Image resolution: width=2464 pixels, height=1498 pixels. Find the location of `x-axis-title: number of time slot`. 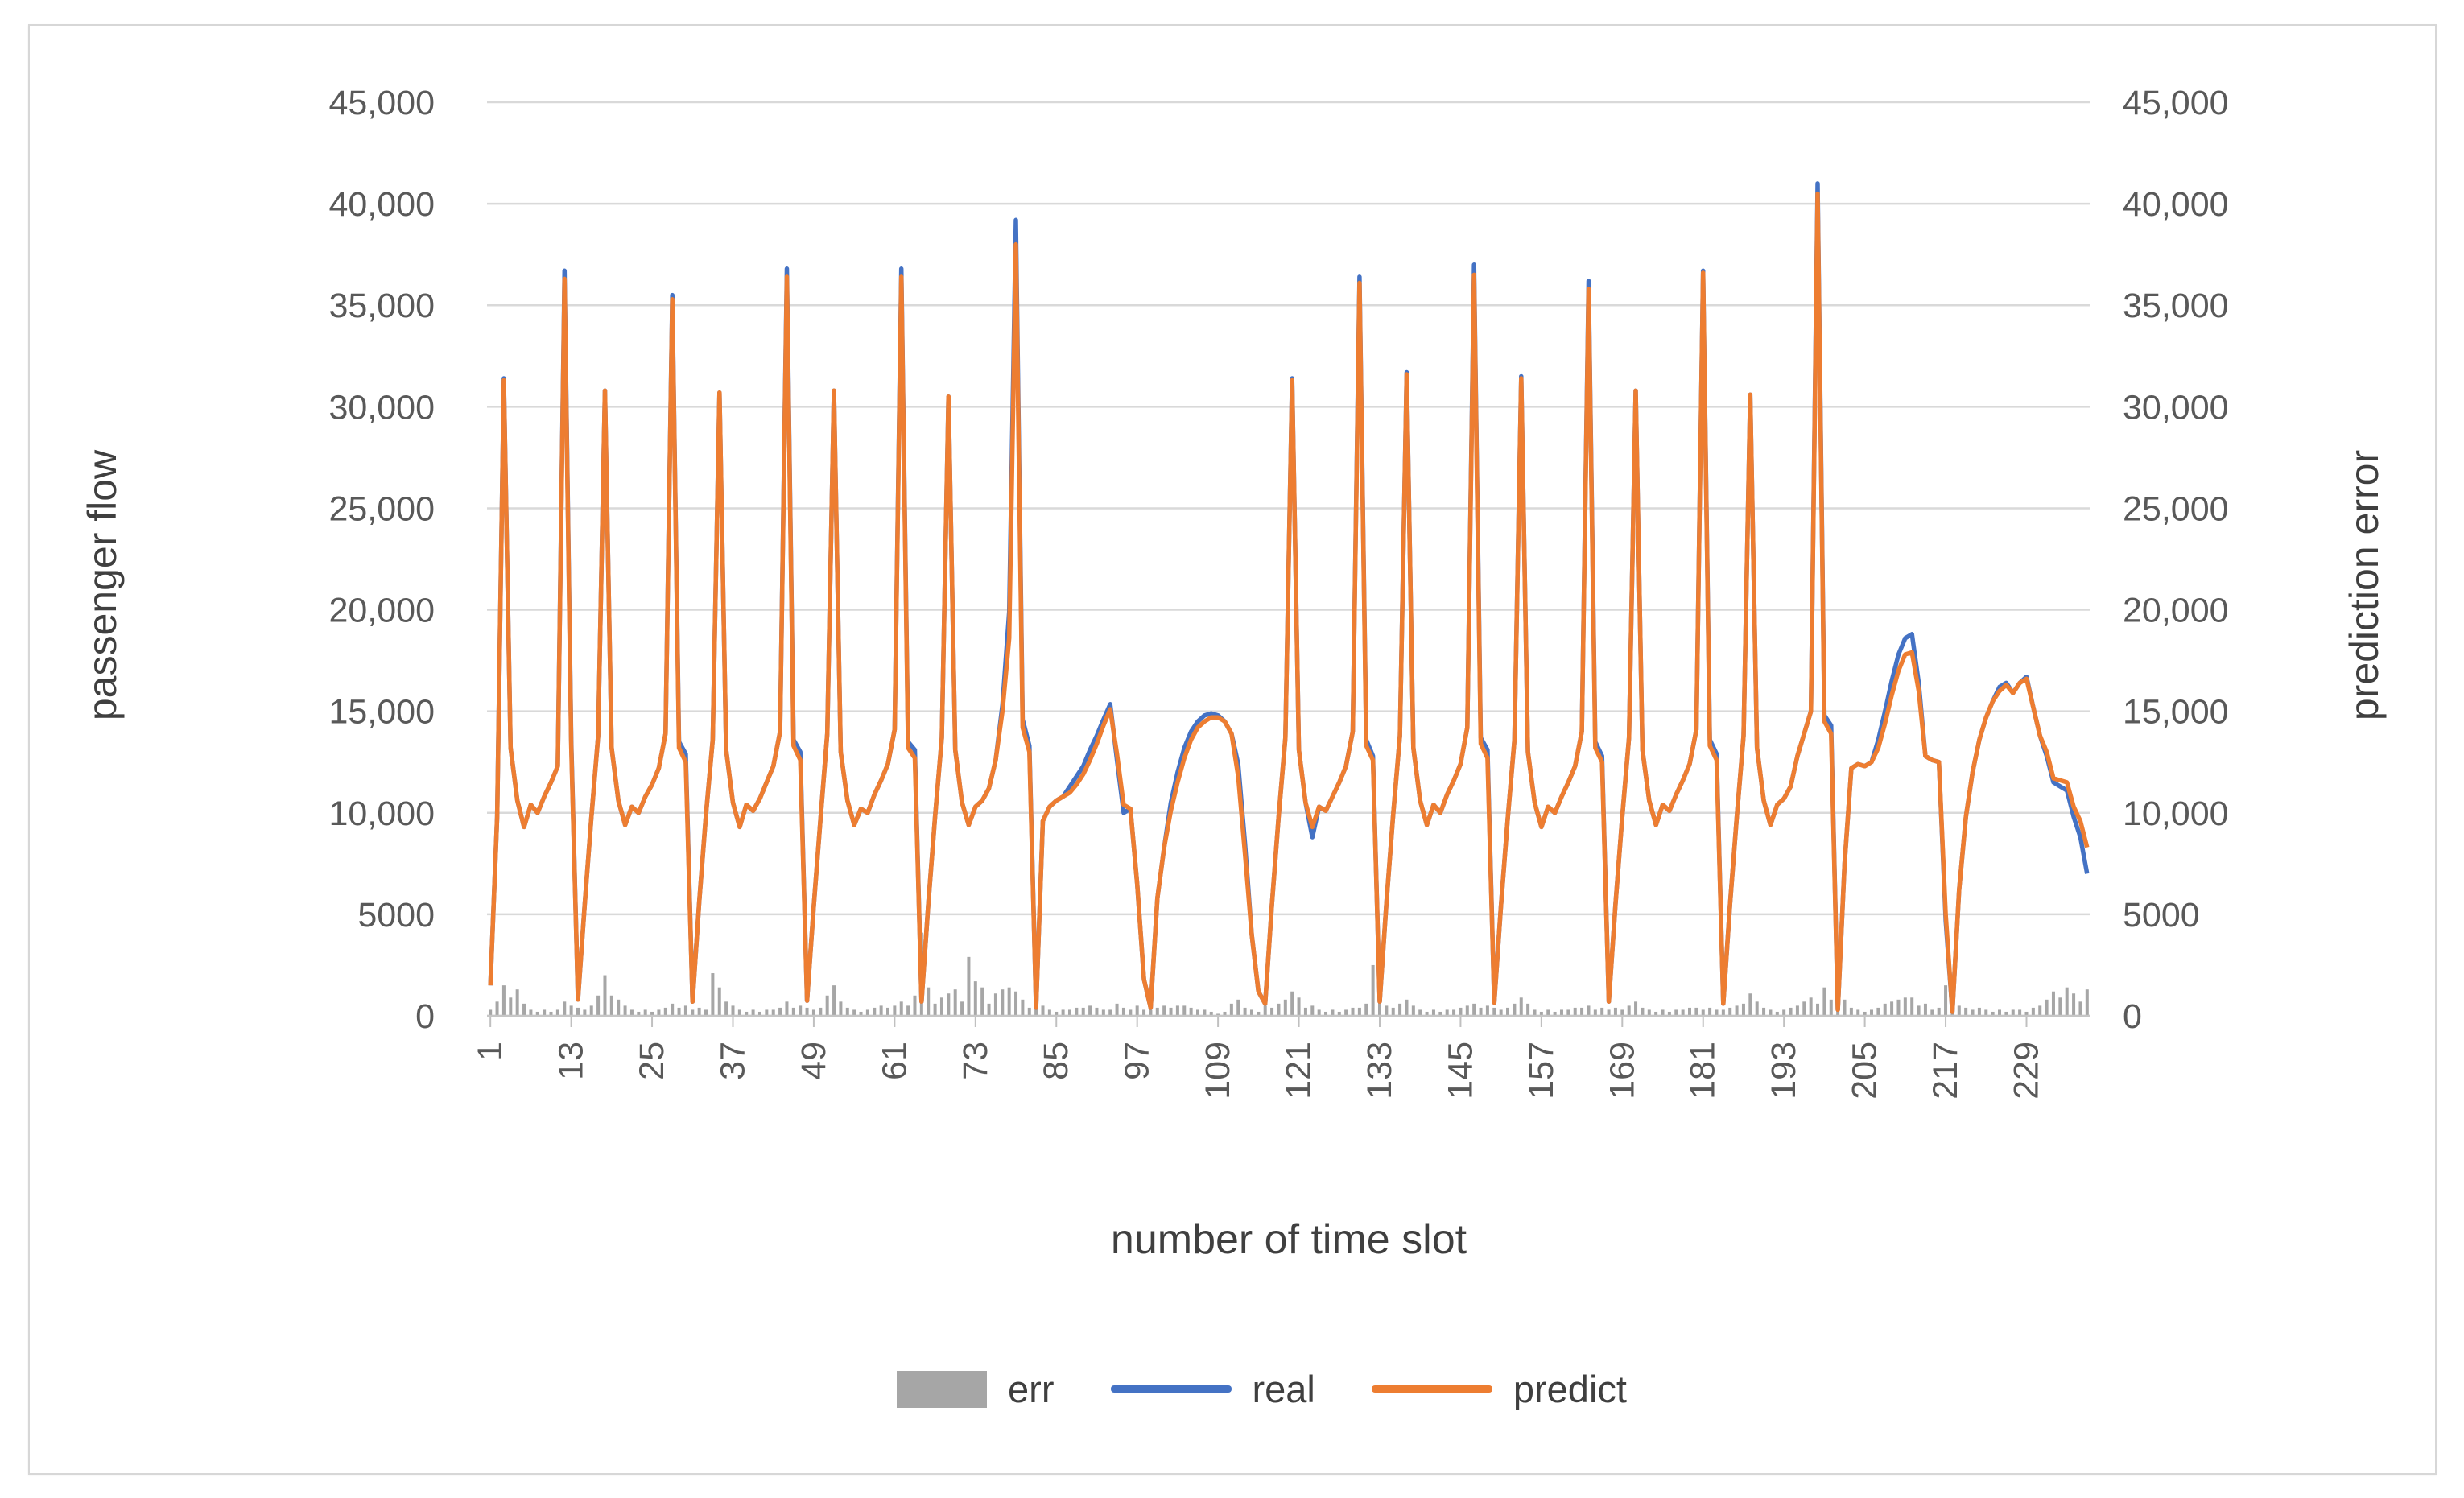

x-axis-title: number of time slot is located at coordinates (1289, 1239).